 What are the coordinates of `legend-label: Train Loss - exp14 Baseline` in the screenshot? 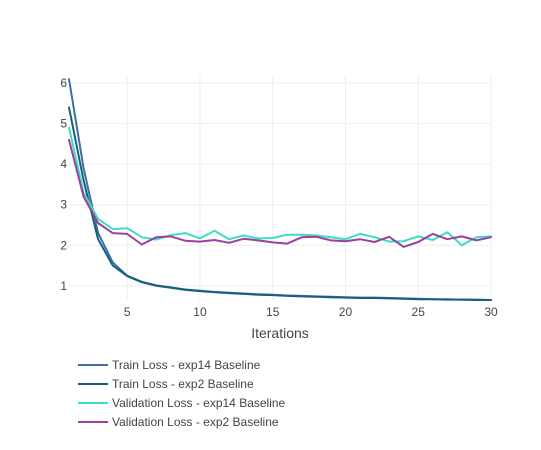 It's located at (186, 365).